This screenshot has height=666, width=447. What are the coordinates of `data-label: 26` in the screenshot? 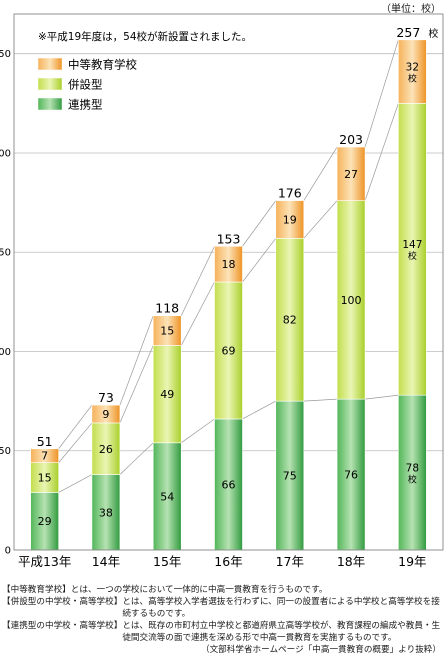 It's located at (106, 449).